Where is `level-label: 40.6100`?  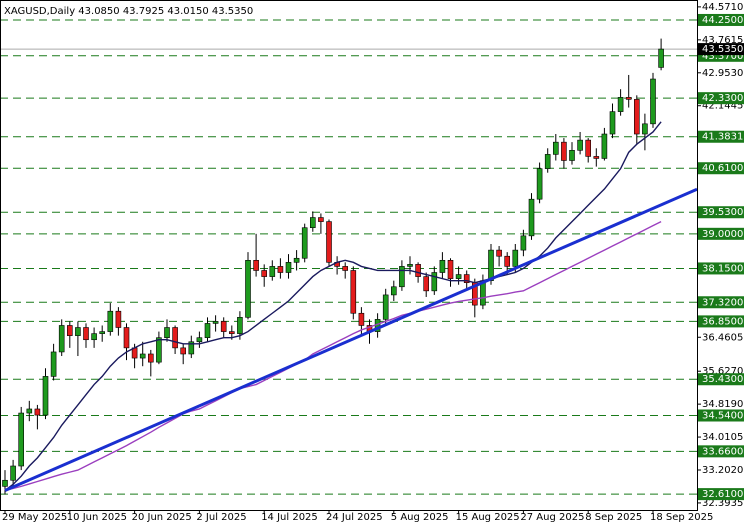 level-label: 40.6100 is located at coordinates (722, 168).